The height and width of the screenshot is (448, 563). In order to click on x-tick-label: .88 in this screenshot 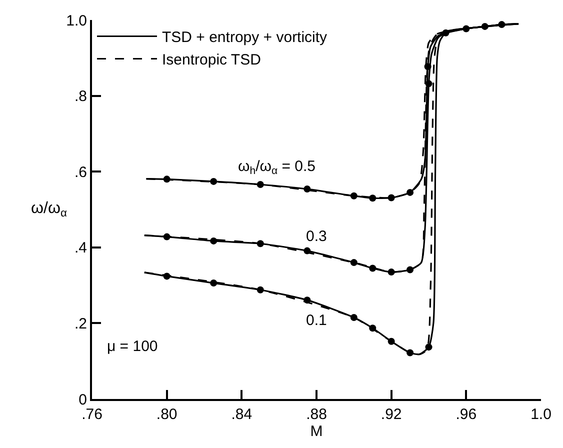, I will do `click(316, 414)`.